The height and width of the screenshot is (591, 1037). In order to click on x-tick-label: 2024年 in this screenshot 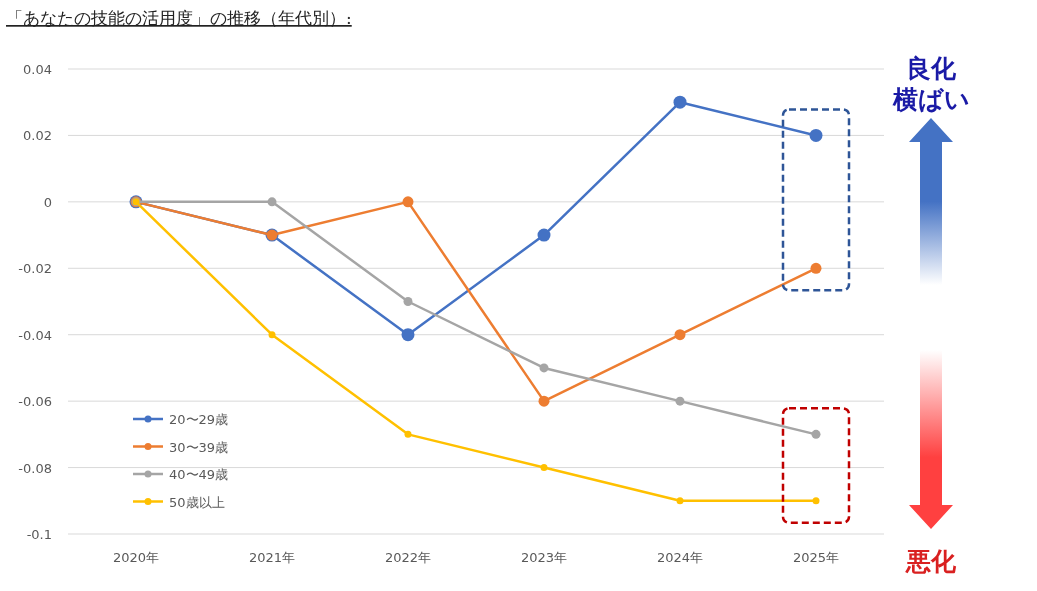, I will do `click(680, 557)`.